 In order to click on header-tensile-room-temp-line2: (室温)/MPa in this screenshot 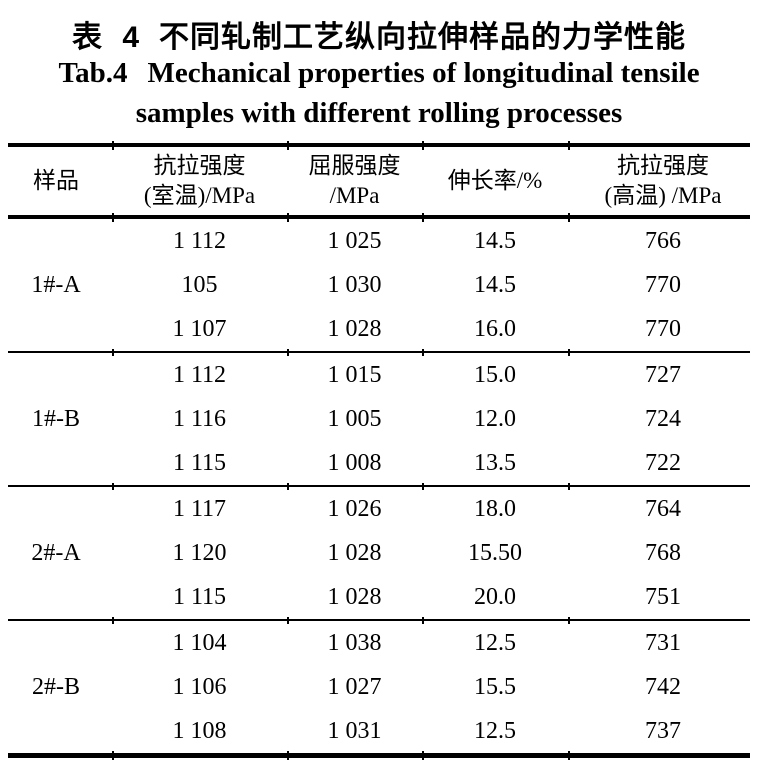, I will do `click(199, 195)`.